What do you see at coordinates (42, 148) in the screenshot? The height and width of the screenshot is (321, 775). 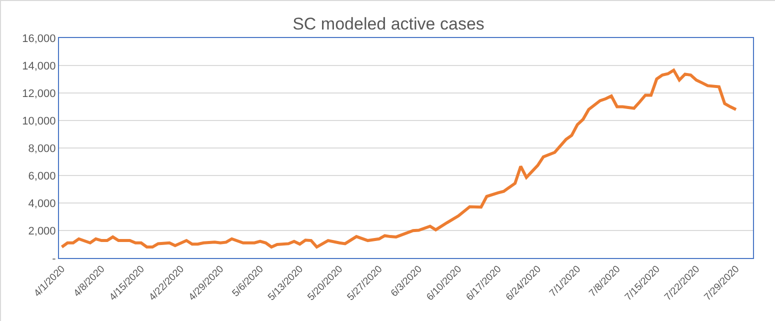 I see `y-tick-label: 8,000` at bounding box center [42, 148].